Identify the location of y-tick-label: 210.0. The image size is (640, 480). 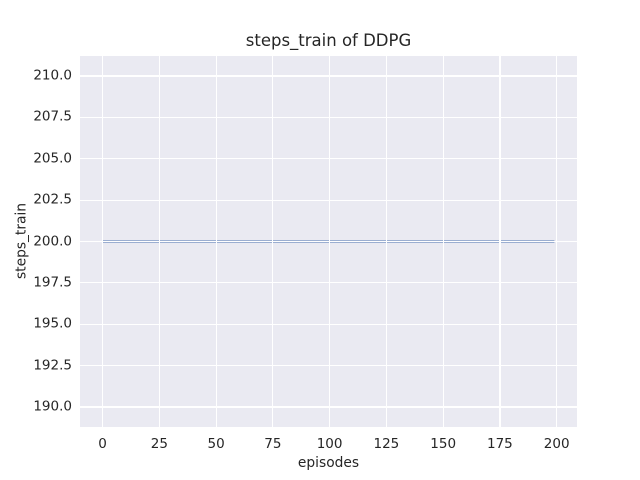
(52, 75).